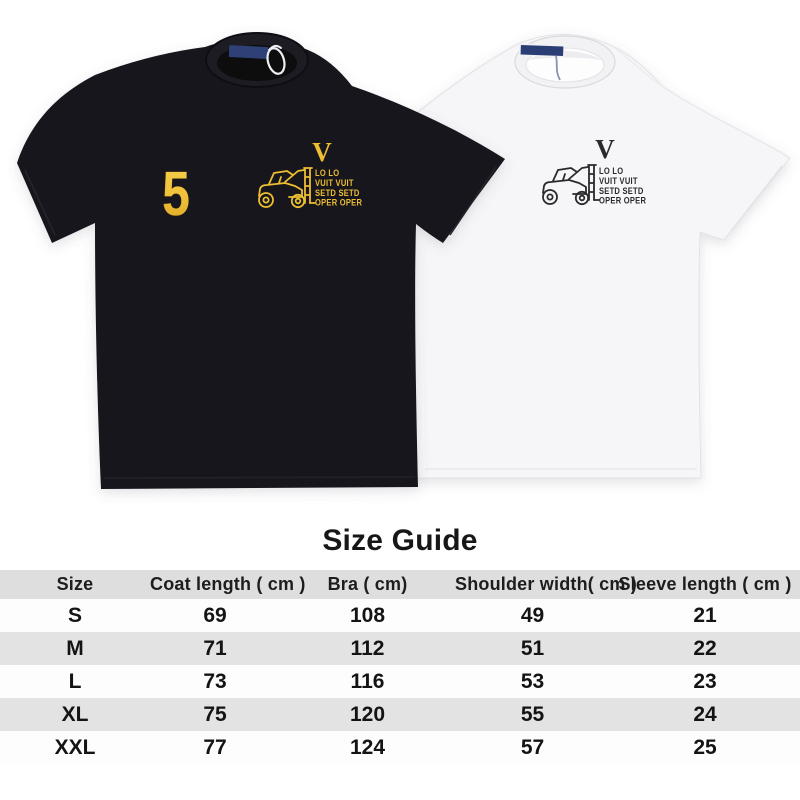 This screenshot has width=800, height=800. Describe the element at coordinates (400, 714) in the screenshot. I see `size-row-xl: XL 75 120 55 24` at that location.